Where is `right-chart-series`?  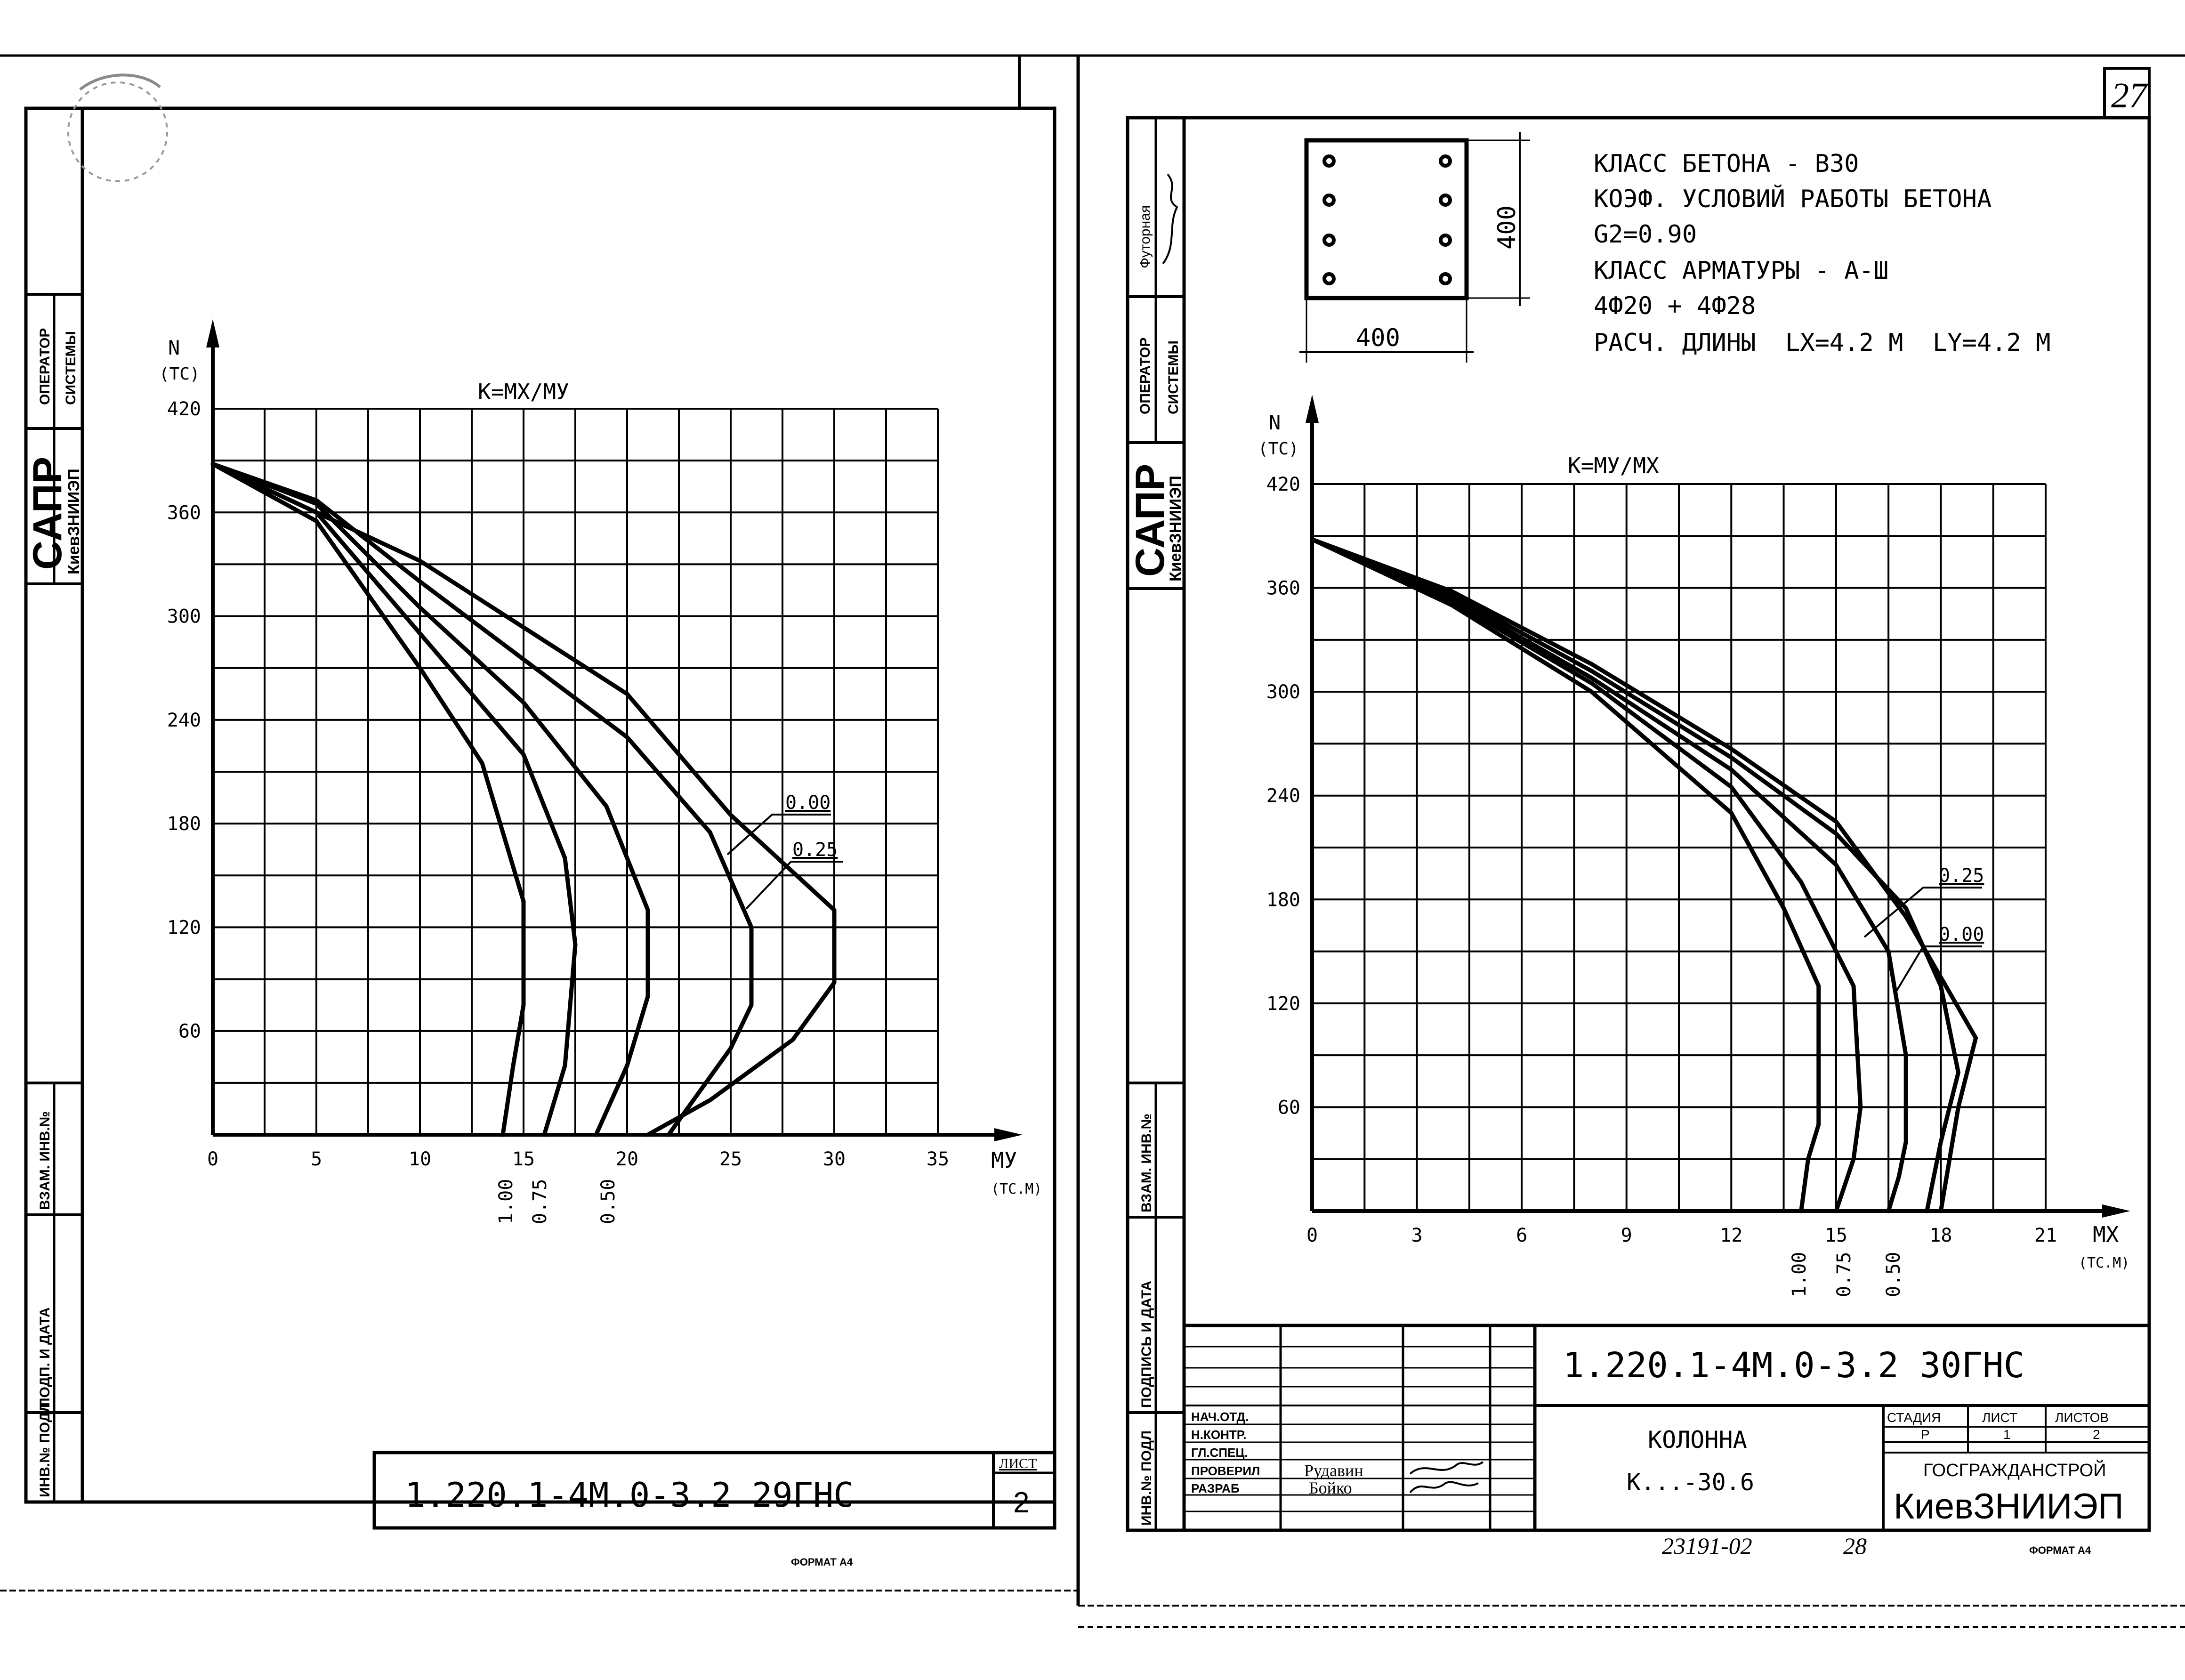 right-chart-series is located at coordinates (1644, 875).